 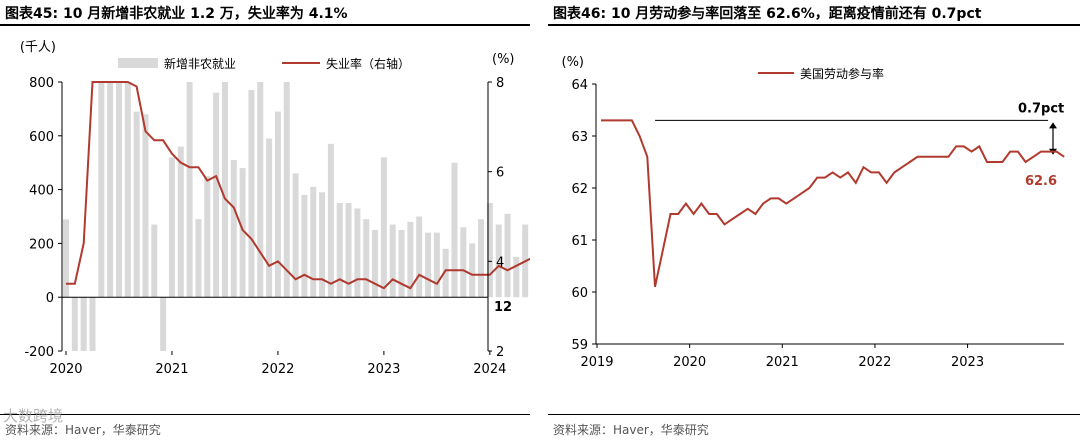 I want to click on y-right-tick-label: 4, so click(x=500, y=262).